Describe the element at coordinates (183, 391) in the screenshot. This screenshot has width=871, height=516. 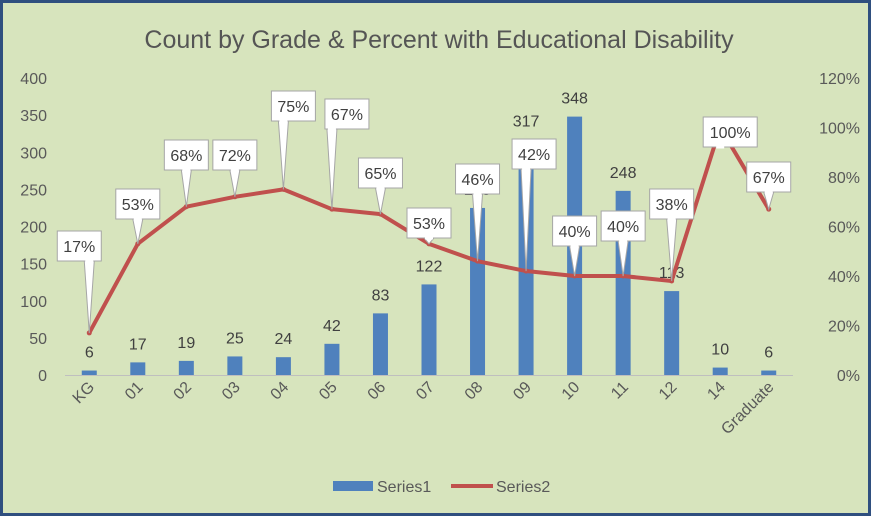
I see `x-tick-label: 02` at that location.